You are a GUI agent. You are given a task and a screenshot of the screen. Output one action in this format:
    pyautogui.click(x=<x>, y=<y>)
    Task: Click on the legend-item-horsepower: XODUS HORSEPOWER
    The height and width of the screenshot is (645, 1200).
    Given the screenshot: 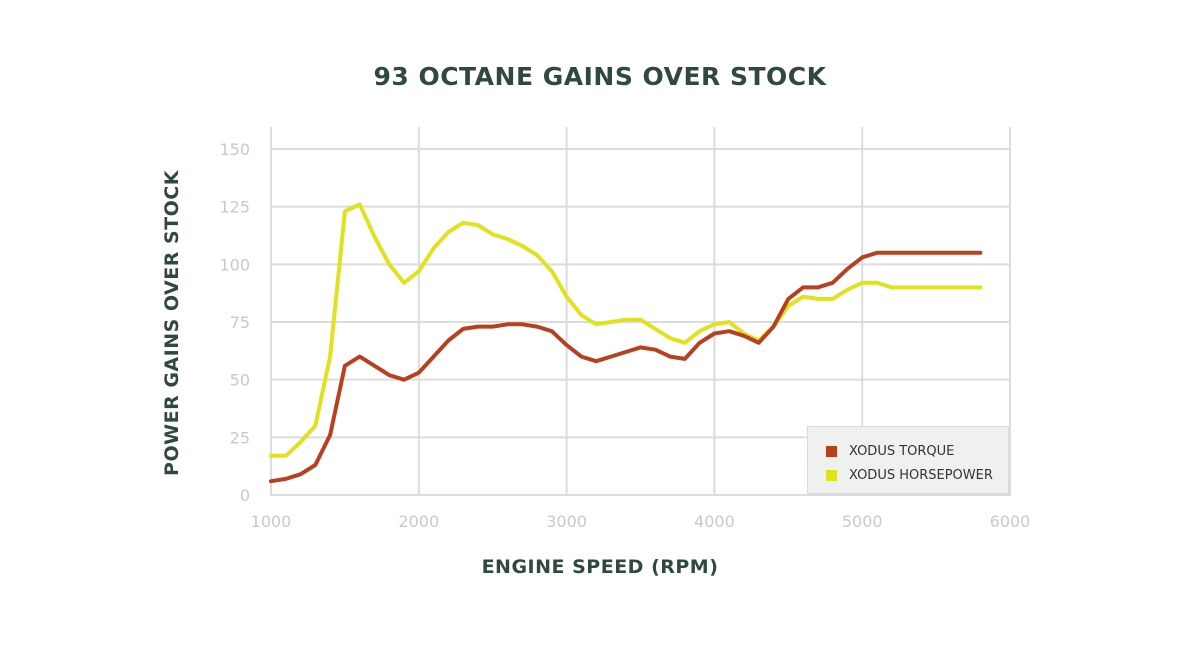 What is the action you would take?
    pyautogui.click(x=917, y=475)
    